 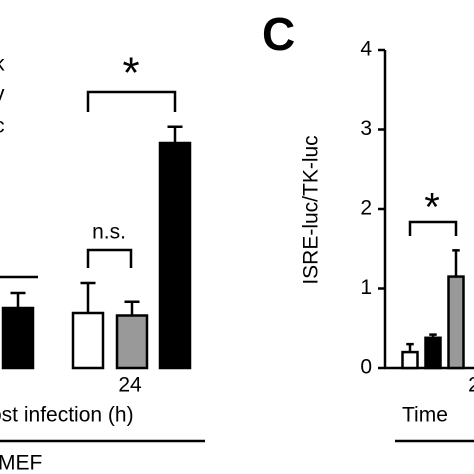 I want to click on y-tick-label: 1, so click(x=366, y=287).